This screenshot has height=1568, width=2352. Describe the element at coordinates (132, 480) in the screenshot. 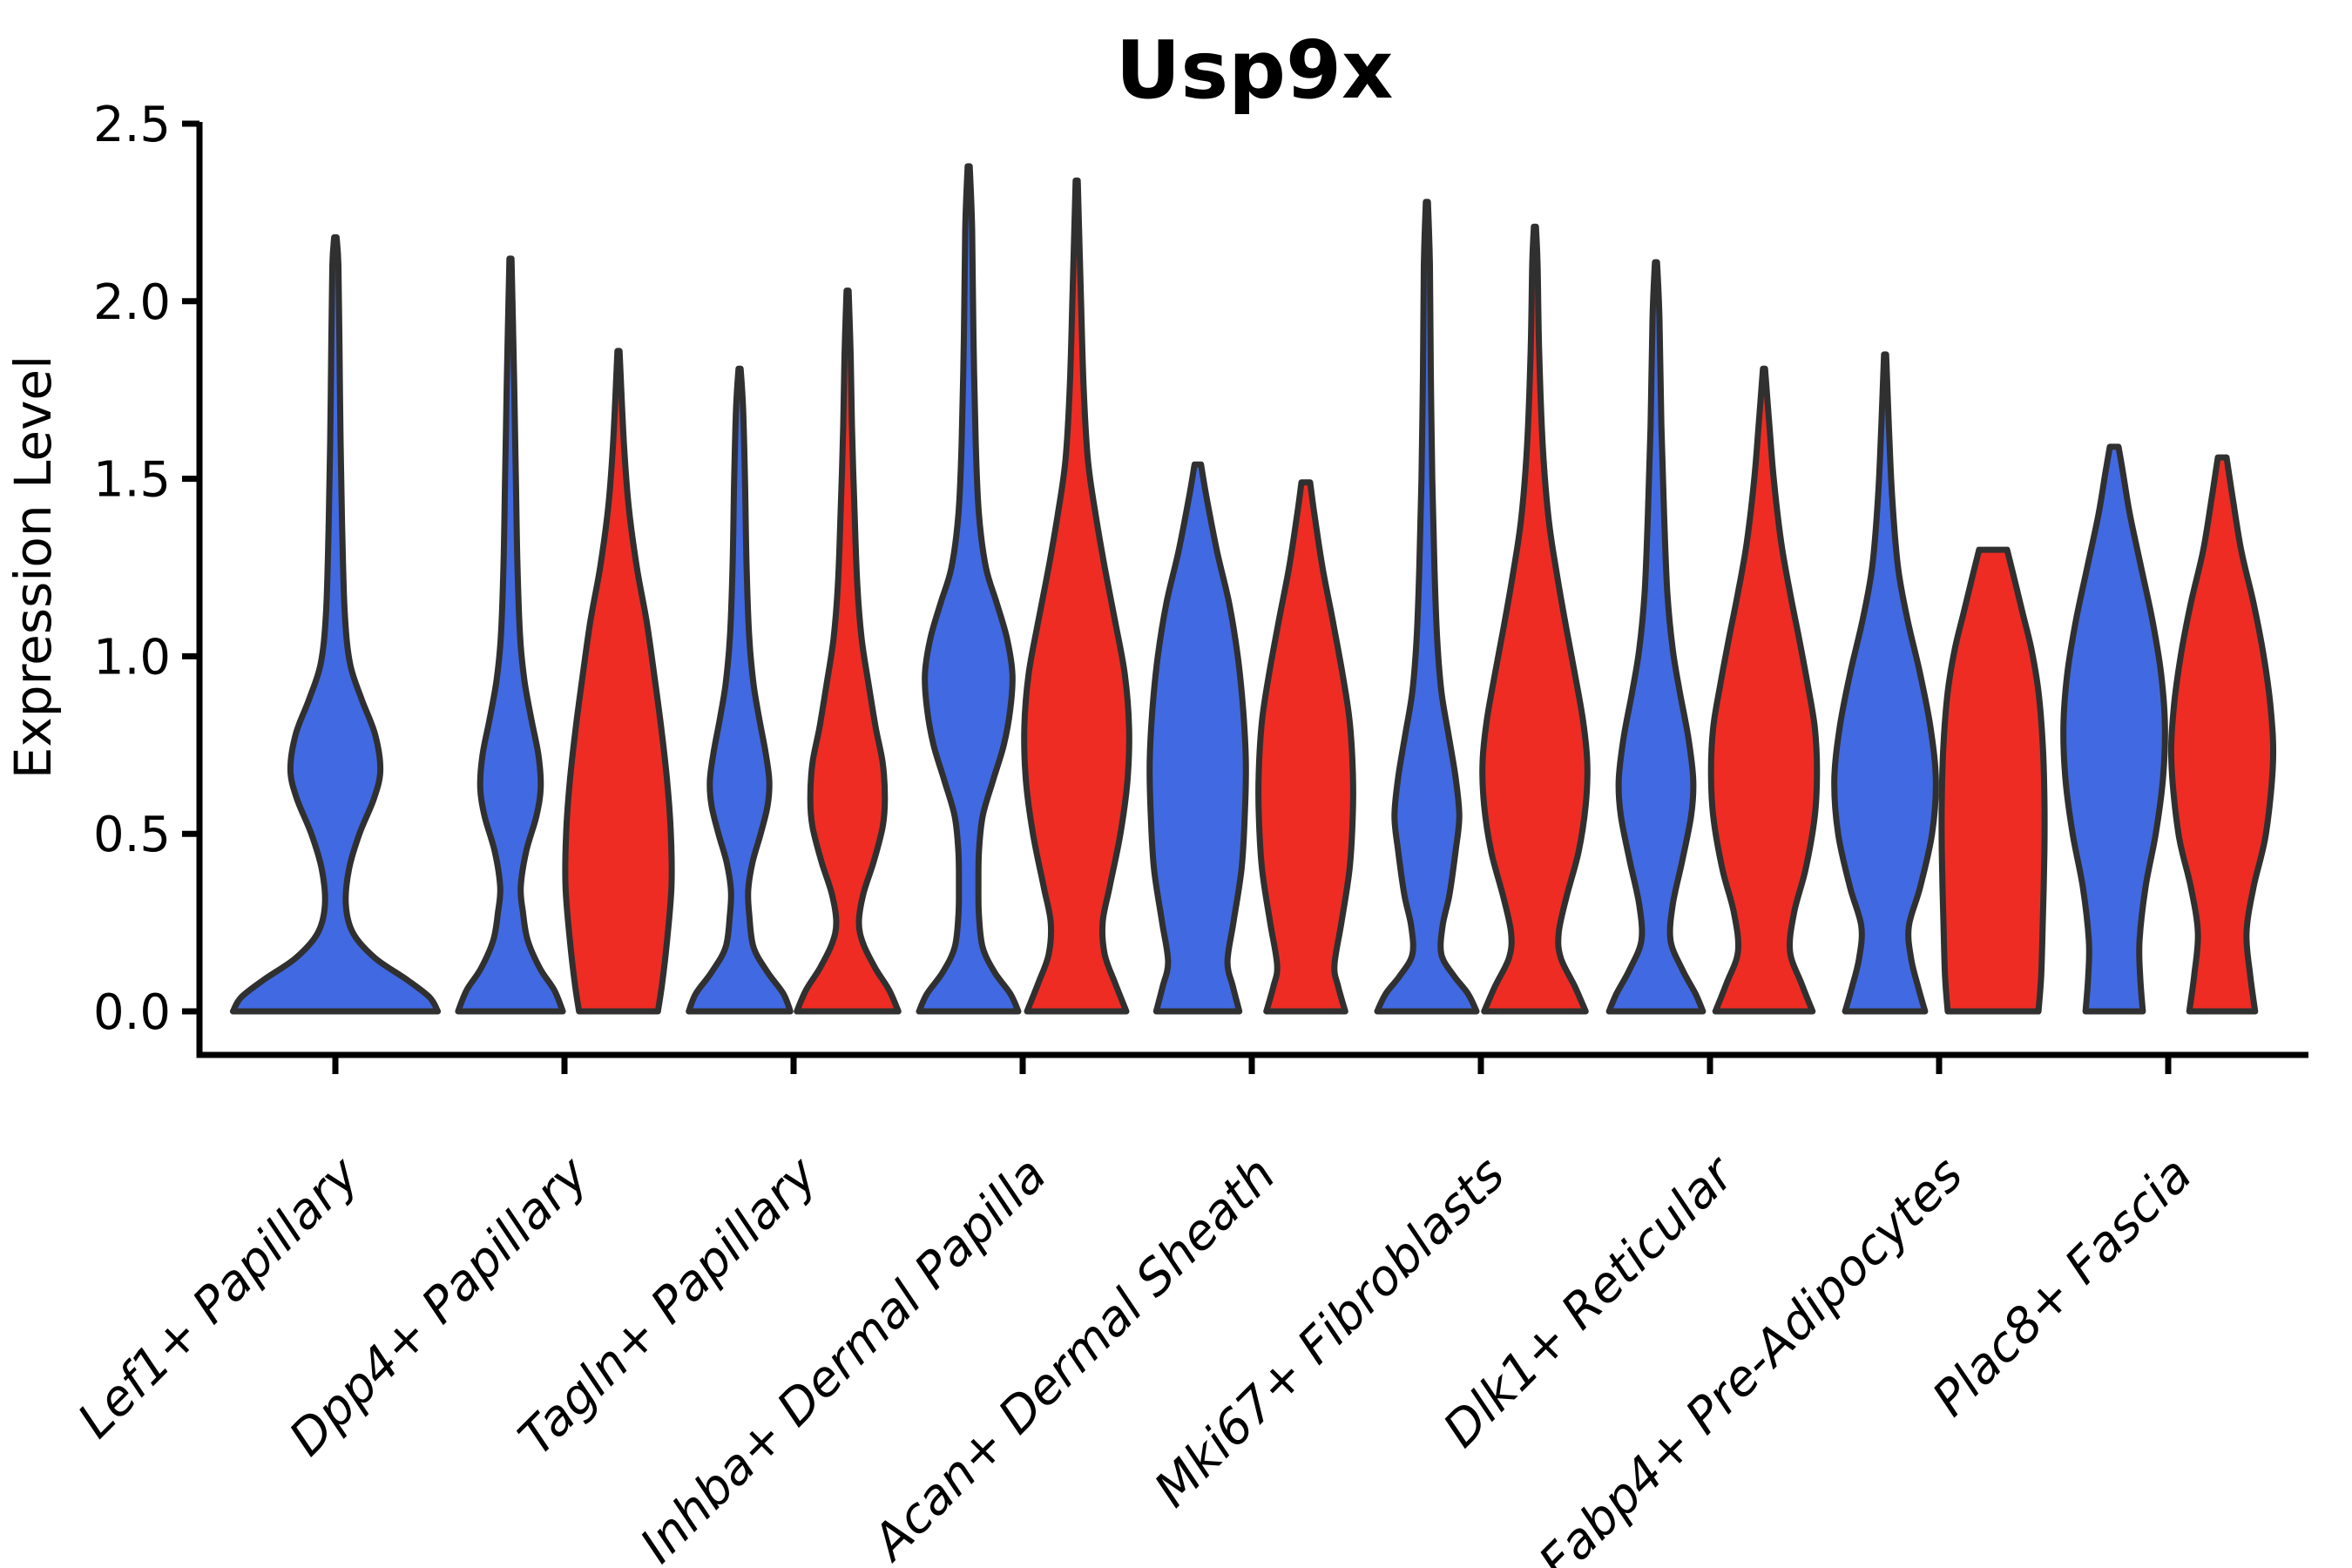

I see `y-tick-label-3: 1.5` at that location.